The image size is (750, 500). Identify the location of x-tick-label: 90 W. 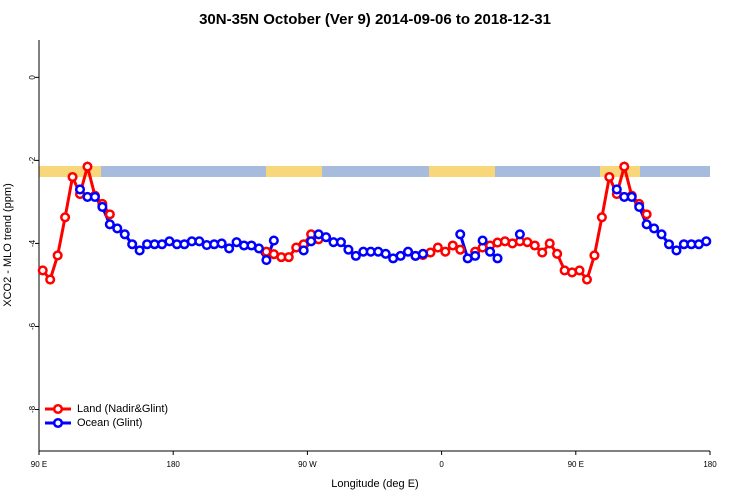
(307, 464).